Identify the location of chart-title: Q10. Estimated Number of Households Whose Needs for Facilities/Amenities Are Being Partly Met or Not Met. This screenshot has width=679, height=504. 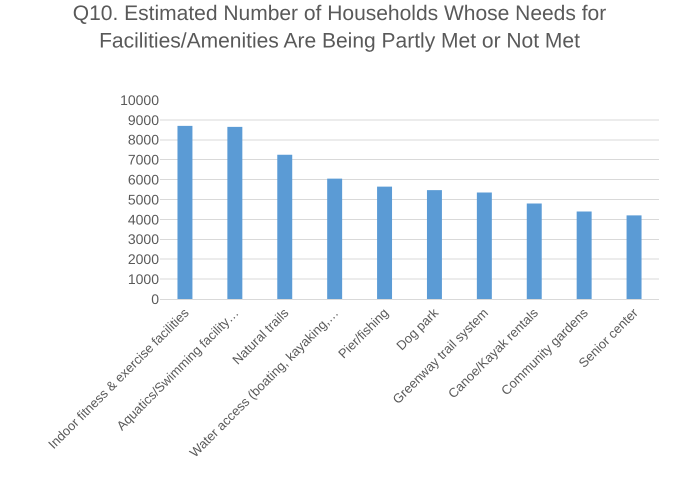
(339, 27).